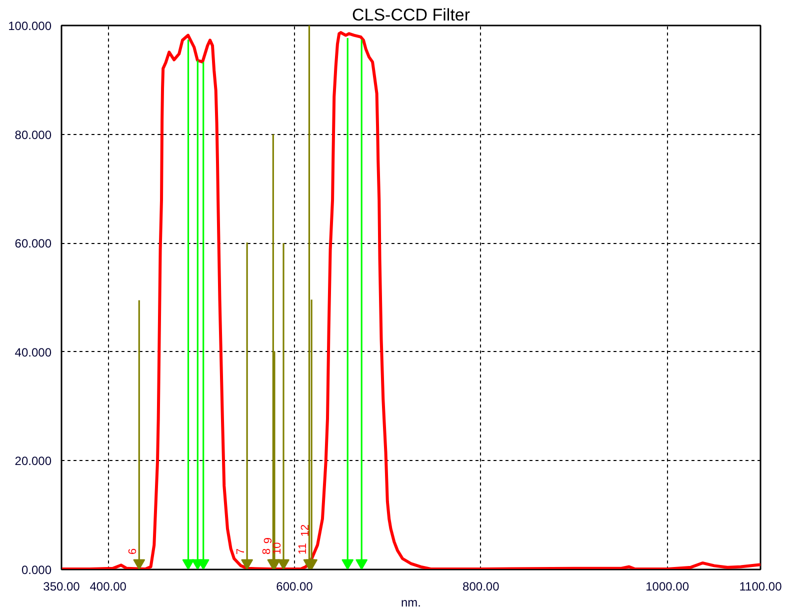  Describe the element at coordinates (668, 587) in the screenshot. I see `x-tick-label: 1000.00` at that location.